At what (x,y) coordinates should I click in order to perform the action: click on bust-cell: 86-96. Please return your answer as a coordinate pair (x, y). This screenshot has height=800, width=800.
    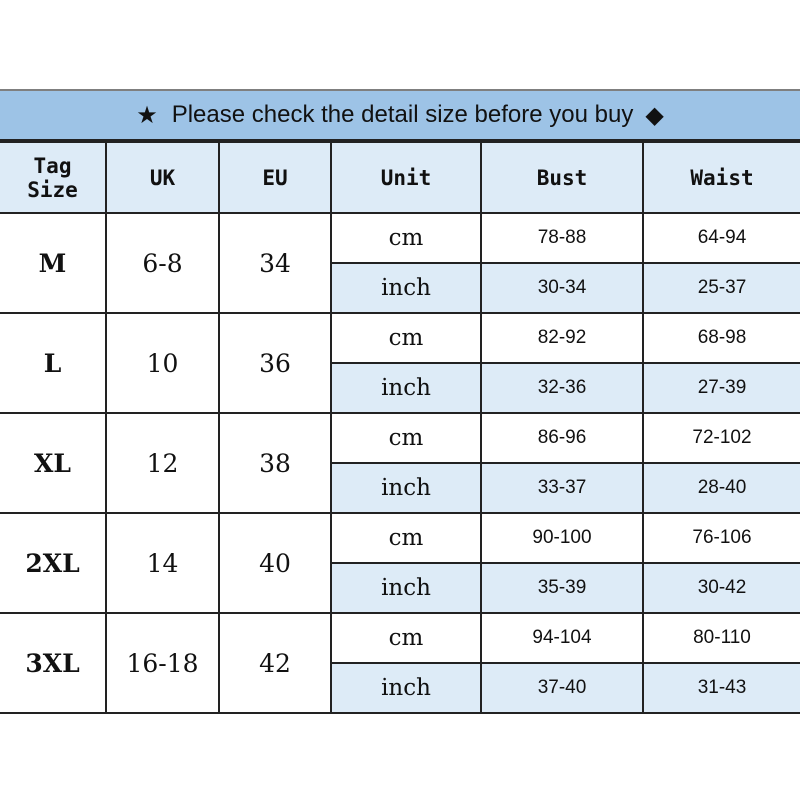
    Looking at the image, I should click on (562, 438).